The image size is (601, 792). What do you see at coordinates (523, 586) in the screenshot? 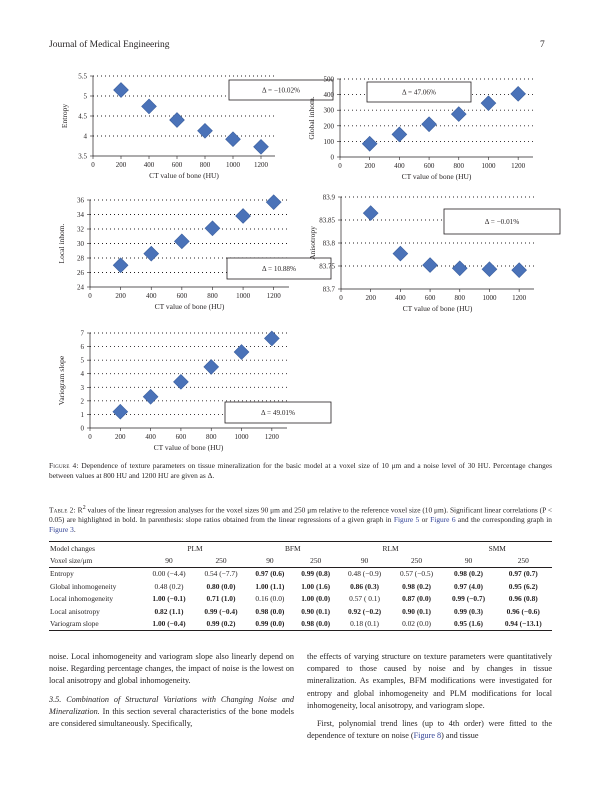
I see `table-cell: 0.95 (6.2)` at bounding box center [523, 586].